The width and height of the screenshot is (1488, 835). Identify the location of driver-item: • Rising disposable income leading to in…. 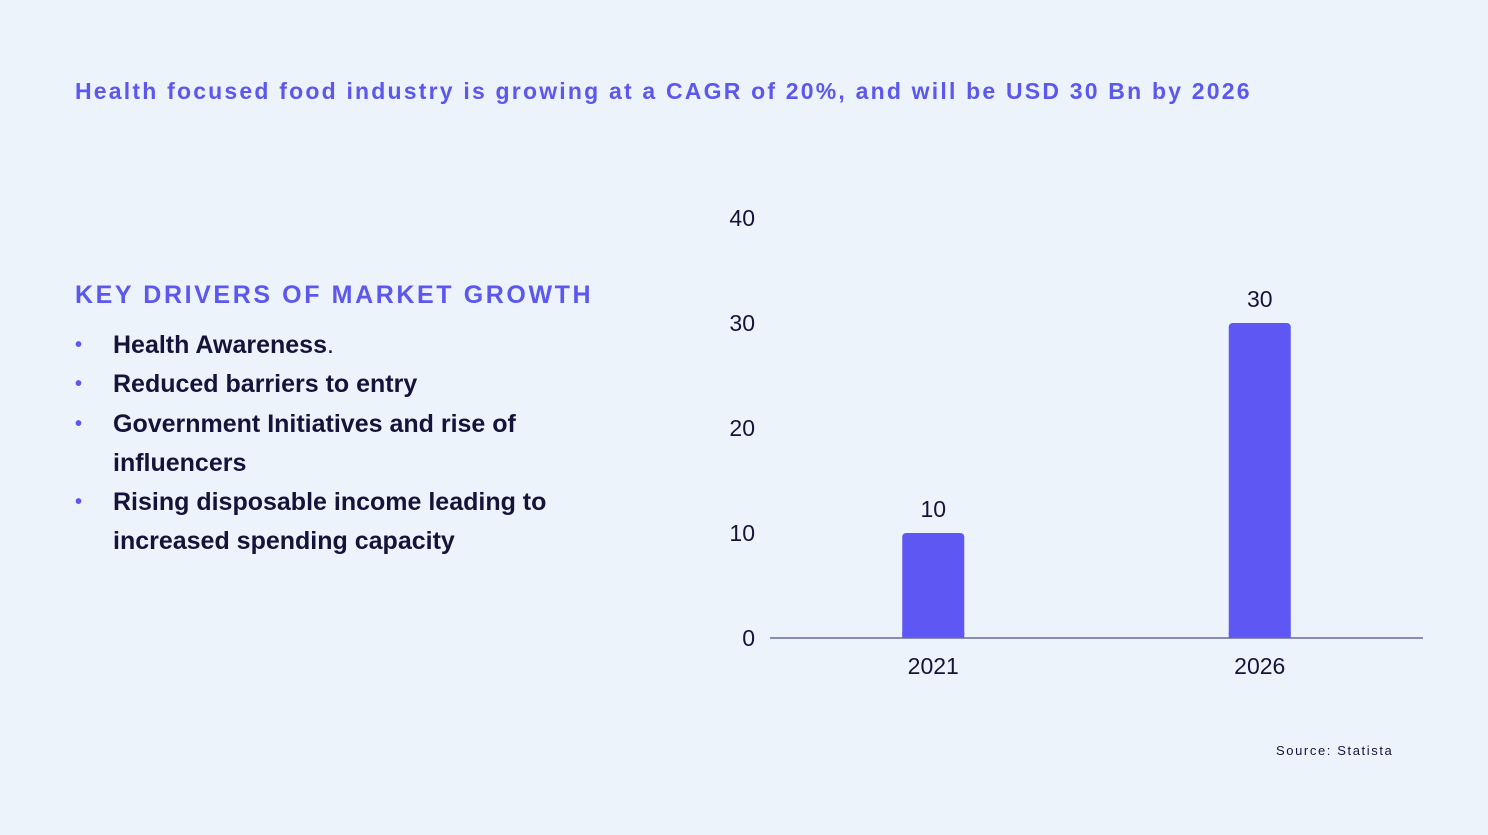
(355, 522).